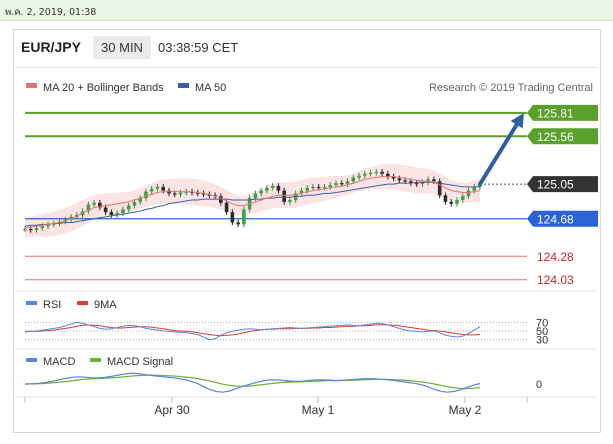 The height and width of the screenshot is (444, 613). What do you see at coordinates (542, 323) in the screenshot?
I see `rsi-tick-0: 70` at bounding box center [542, 323].